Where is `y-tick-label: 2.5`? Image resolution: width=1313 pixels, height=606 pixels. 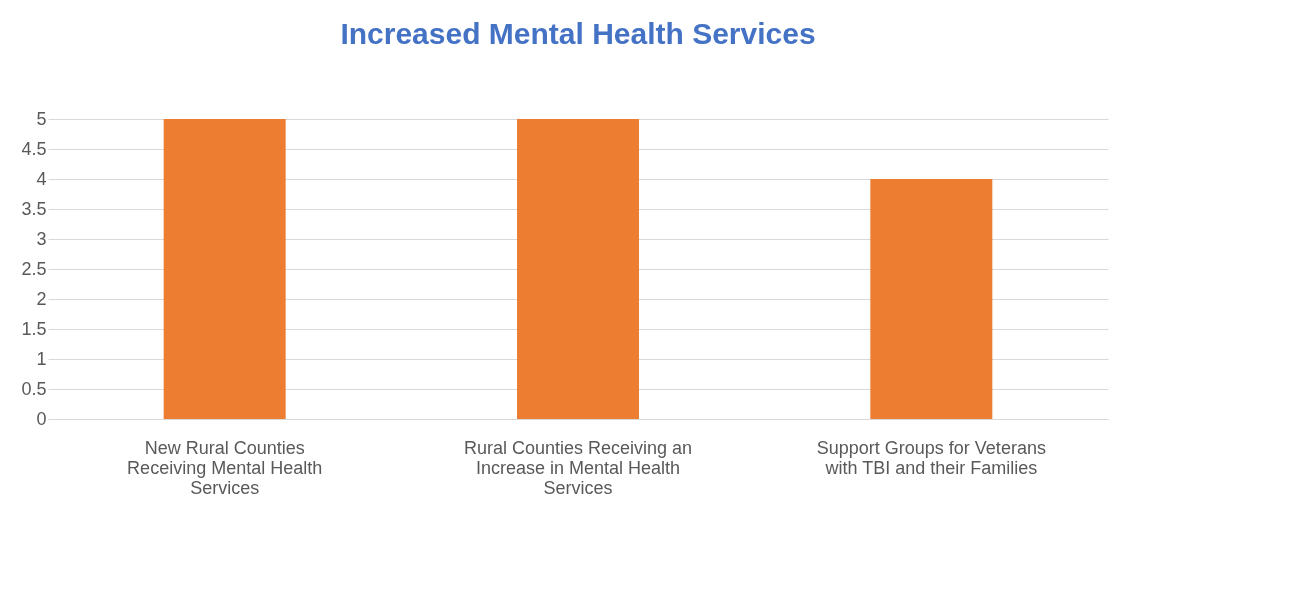 y-tick-label: 2.5 is located at coordinates (34, 268).